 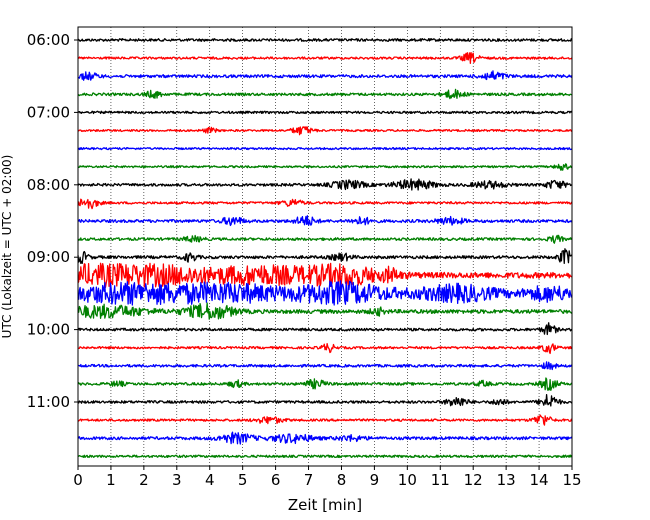 What do you see at coordinates (571, 480) in the screenshot?
I see `x-tick-label: 15` at bounding box center [571, 480].